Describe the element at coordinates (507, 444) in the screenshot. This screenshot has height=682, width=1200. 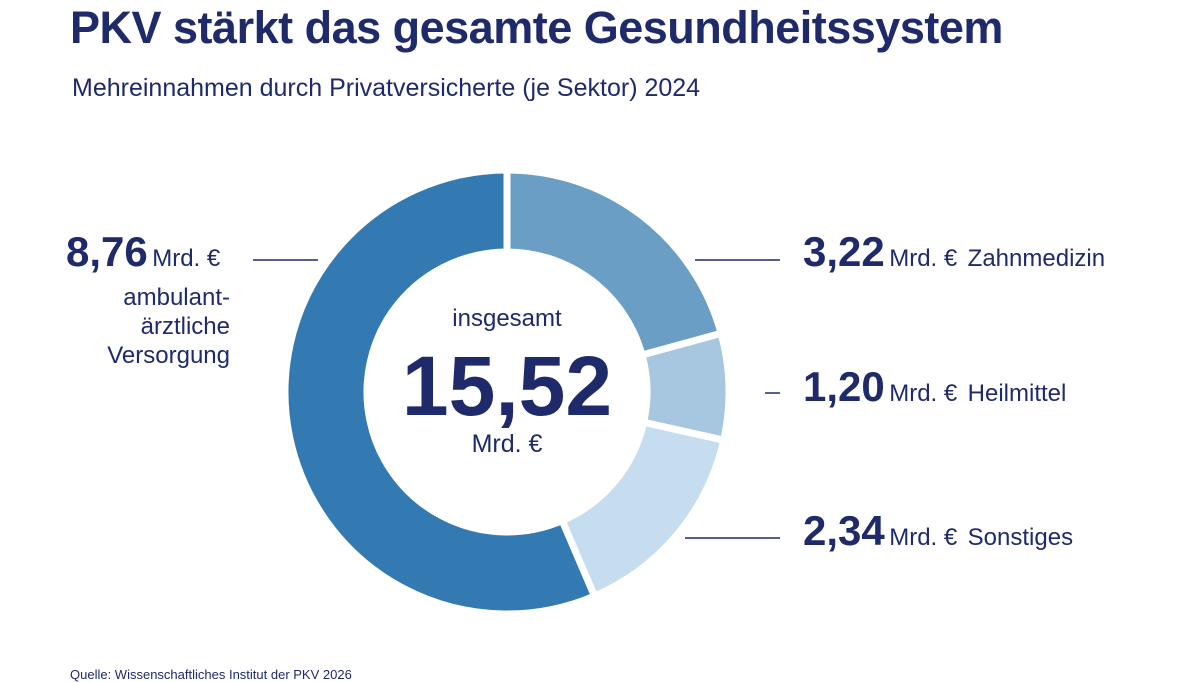
I see `center-unit: Mrd. €` at that location.